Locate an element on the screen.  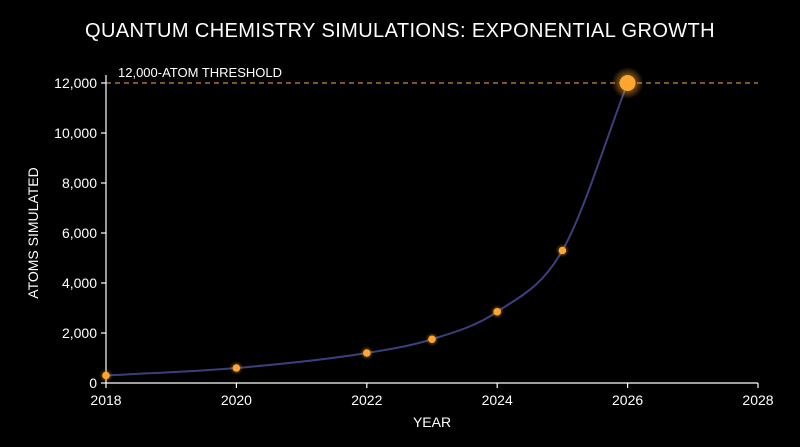
y-tick-label: 8,000 is located at coordinates (79, 183).